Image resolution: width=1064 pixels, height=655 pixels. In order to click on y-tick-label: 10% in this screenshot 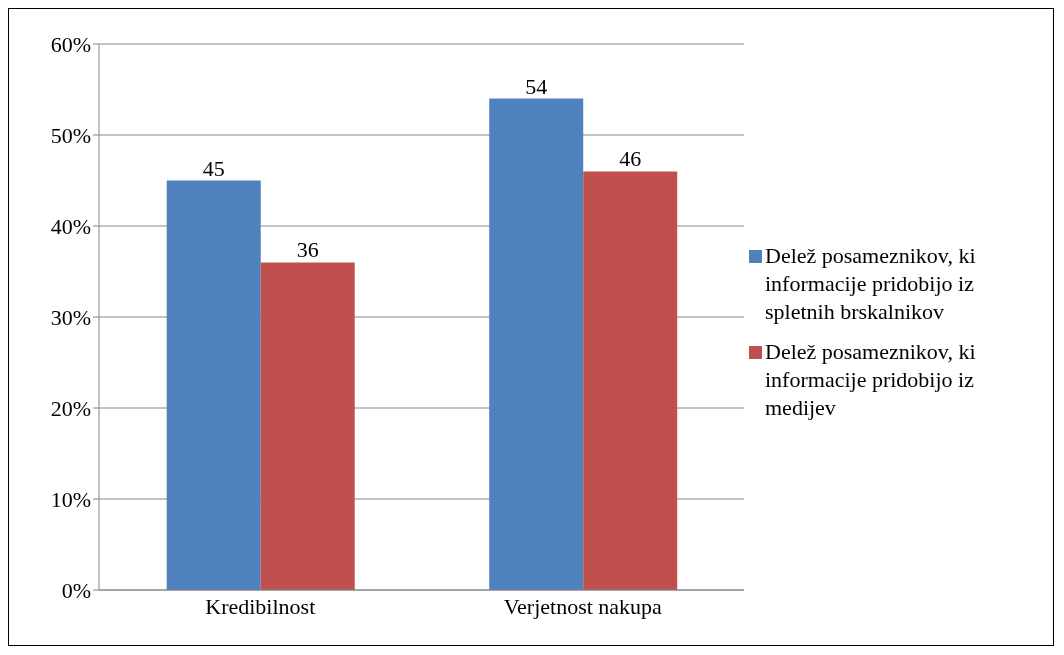, I will do `click(70, 499)`.